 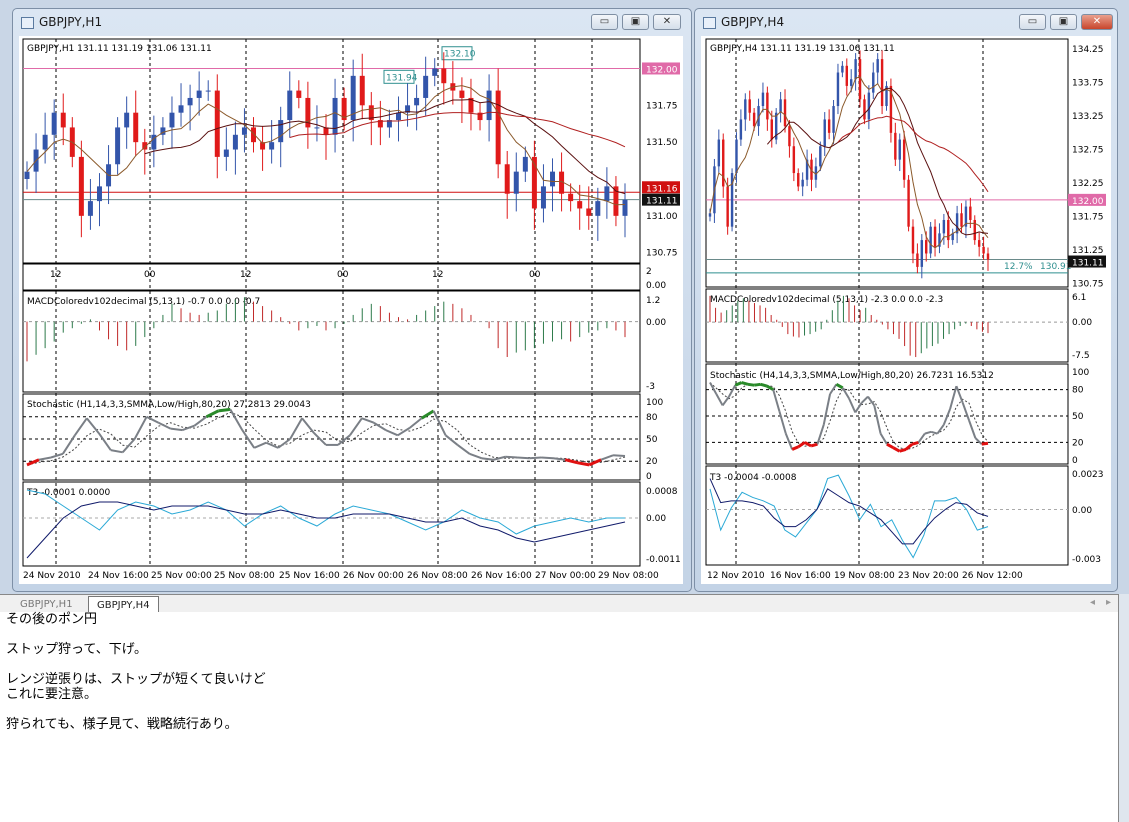 What do you see at coordinates (1088, 251) in the screenshot?
I see `h4-price-tick: 131.25` at bounding box center [1088, 251].